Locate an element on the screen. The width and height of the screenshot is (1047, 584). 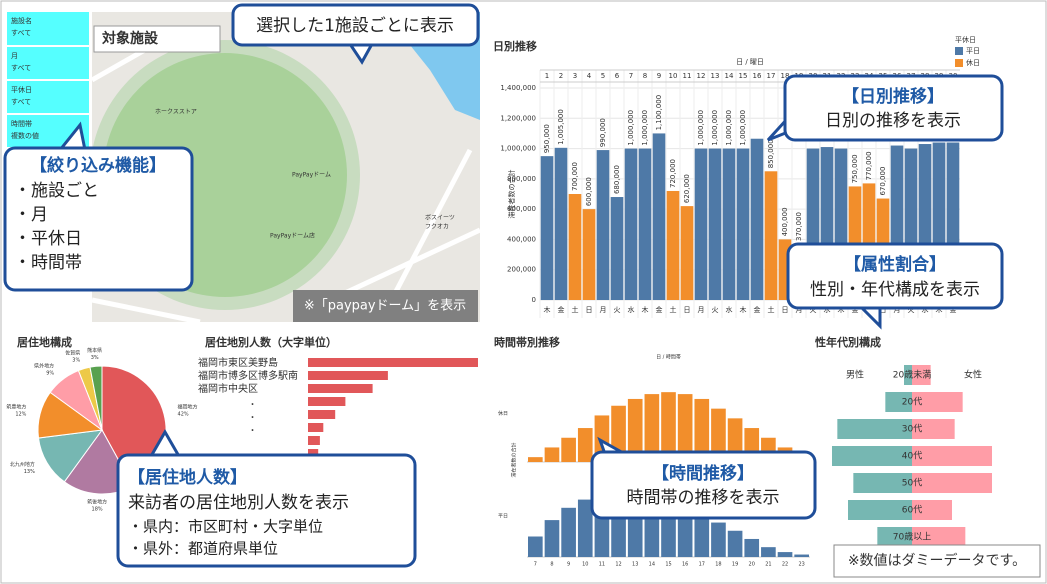
panel-title: 性年代別構成 is located at coordinates (848, 342).